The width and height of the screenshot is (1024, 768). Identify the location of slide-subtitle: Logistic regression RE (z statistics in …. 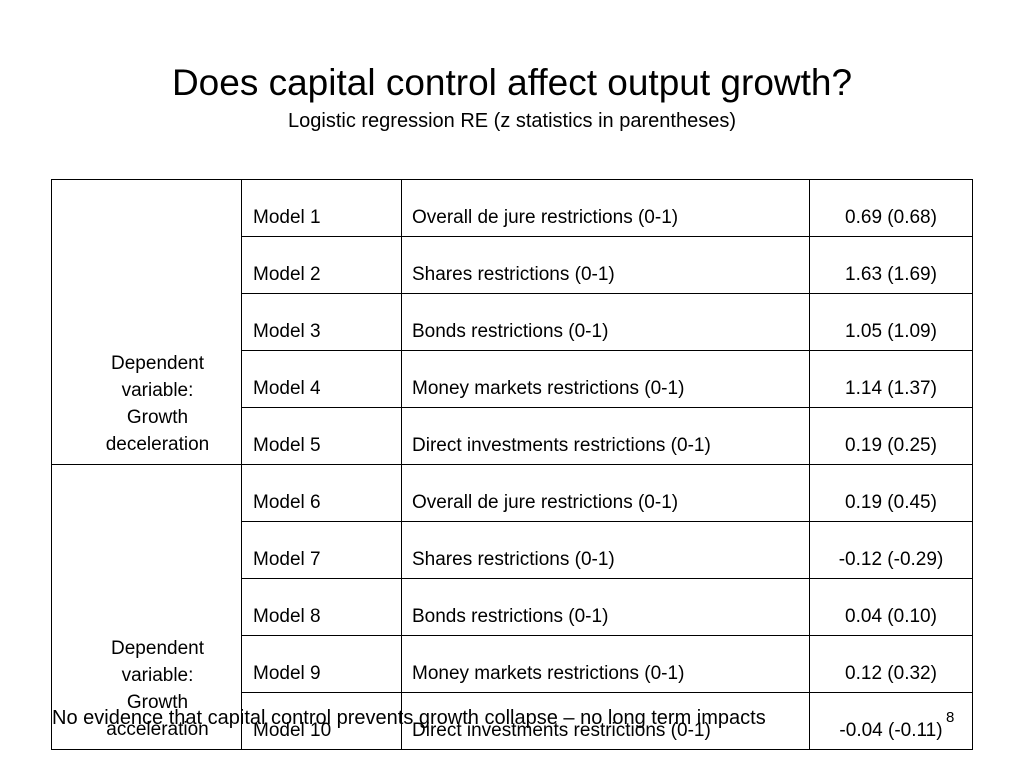
(512, 121).